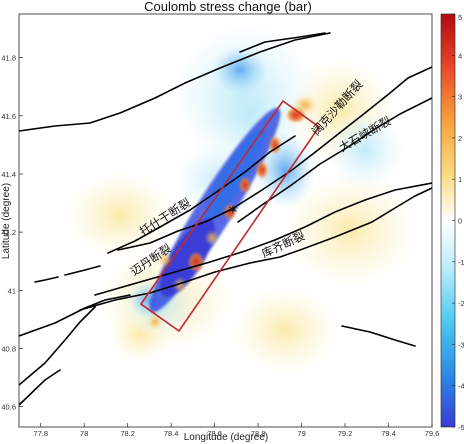 The width and height of the screenshot is (464, 444). What do you see at coordinates (8, 348) in the screenshot?
I see `y-tick-label: 40.8` at bounding box center [8, 348].